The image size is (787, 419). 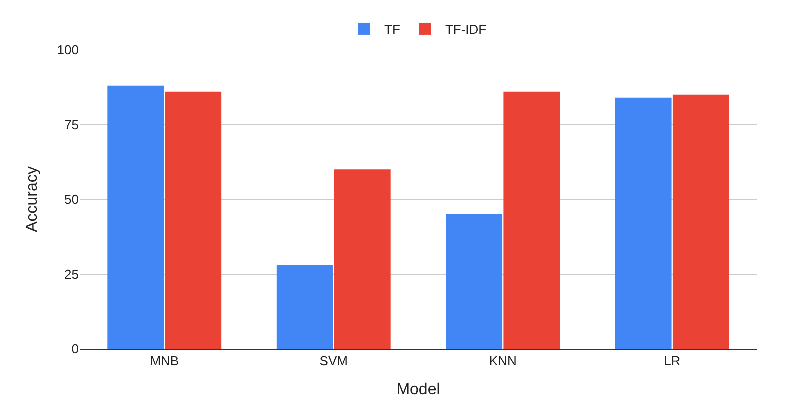 I want to click on x-axis-title: Model, so click(x=418, y=389).